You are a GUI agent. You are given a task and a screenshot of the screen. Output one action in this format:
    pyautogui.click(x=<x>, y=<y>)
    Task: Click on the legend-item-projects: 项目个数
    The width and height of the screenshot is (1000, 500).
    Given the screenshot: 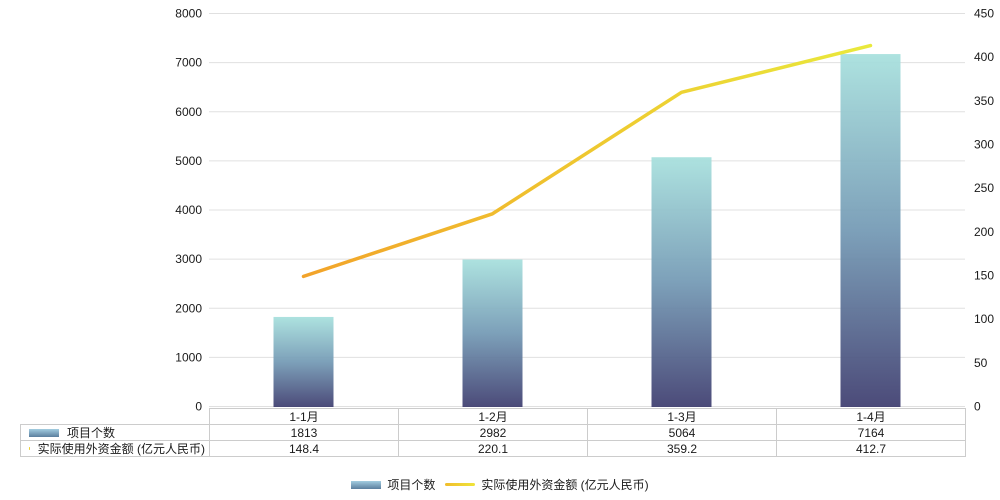 What is the action you would take?
    pyautogui.click(x=393, y=484)
    